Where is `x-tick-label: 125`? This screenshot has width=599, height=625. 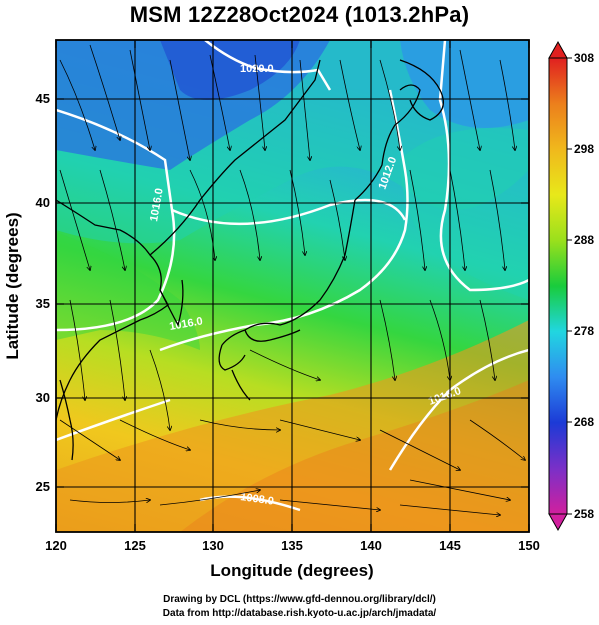 x-tick-label: 125 is located at coordinates (135, 545).